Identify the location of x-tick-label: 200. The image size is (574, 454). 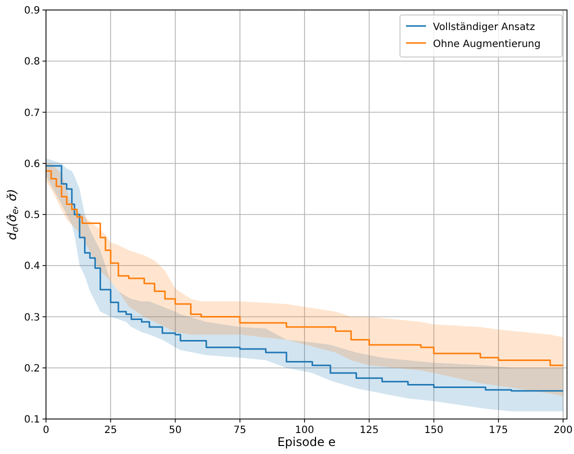
(563, 430).